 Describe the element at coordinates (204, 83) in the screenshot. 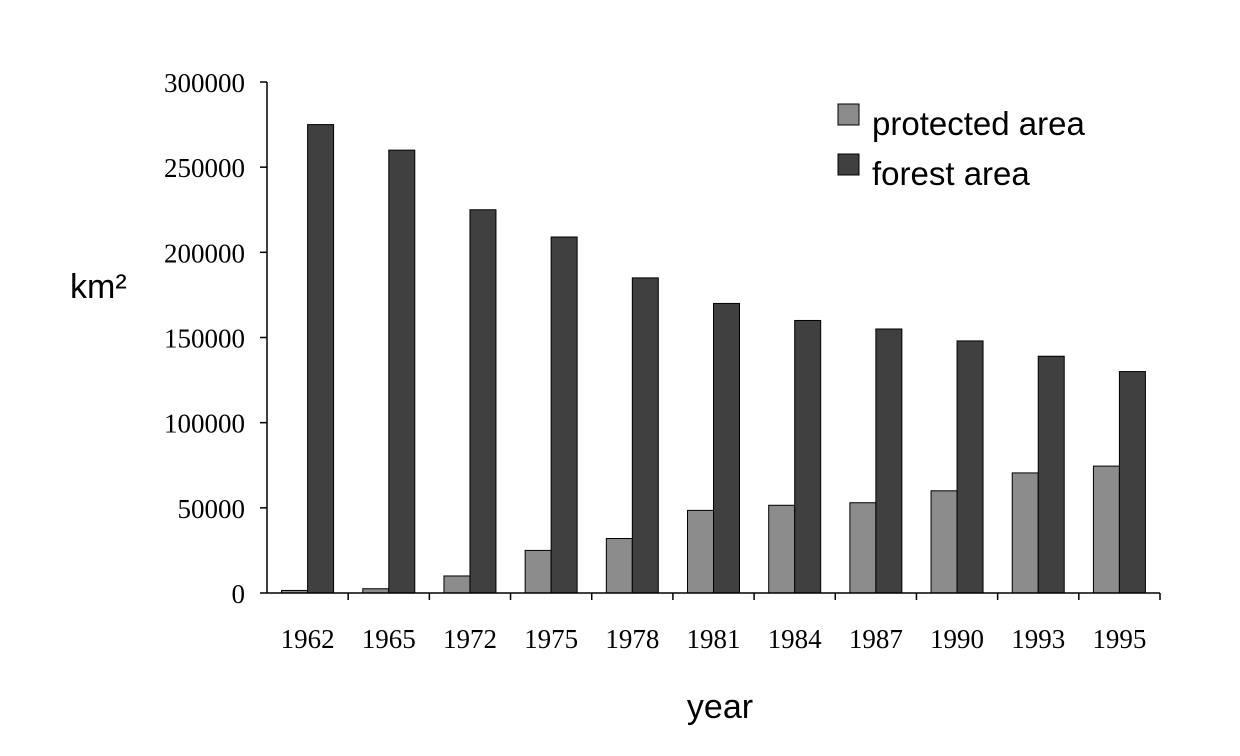

I see `y-tick-label: 300000` at that location.